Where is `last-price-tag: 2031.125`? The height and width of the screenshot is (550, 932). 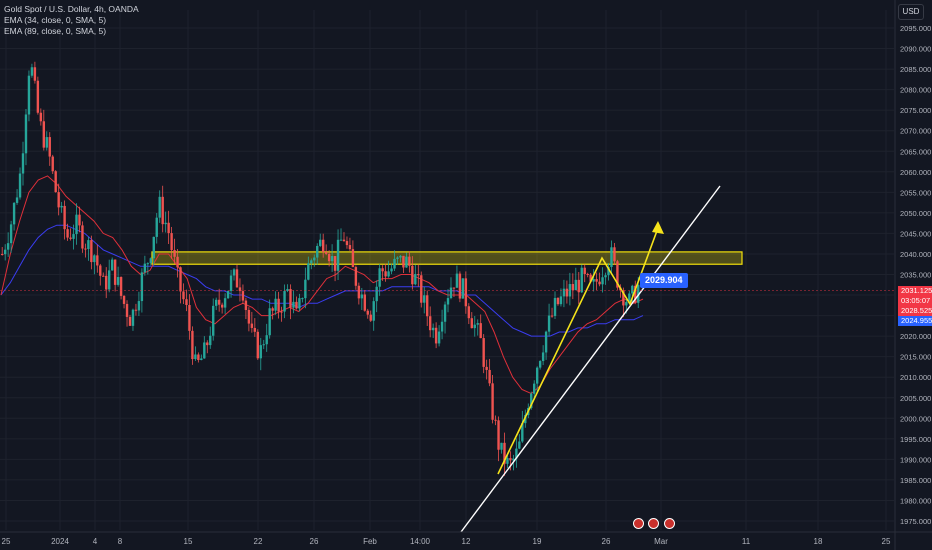
last-price-tag: 2031.125 is located at coordinates (915, 291).